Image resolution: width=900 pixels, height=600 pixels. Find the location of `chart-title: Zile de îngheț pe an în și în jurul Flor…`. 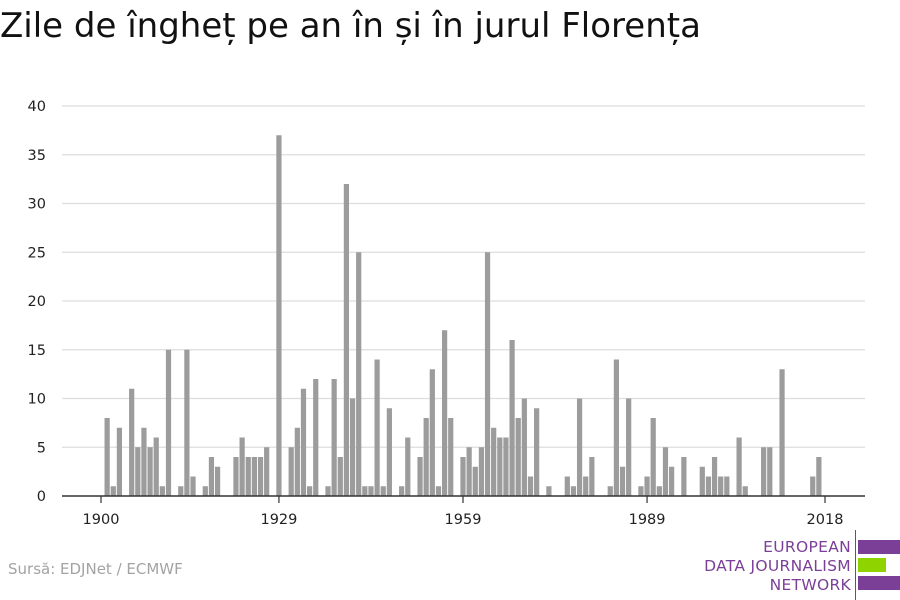

chart-title: Zile de îngheț pe an în și în jurul Flor… is located at coordinates (350, 26).